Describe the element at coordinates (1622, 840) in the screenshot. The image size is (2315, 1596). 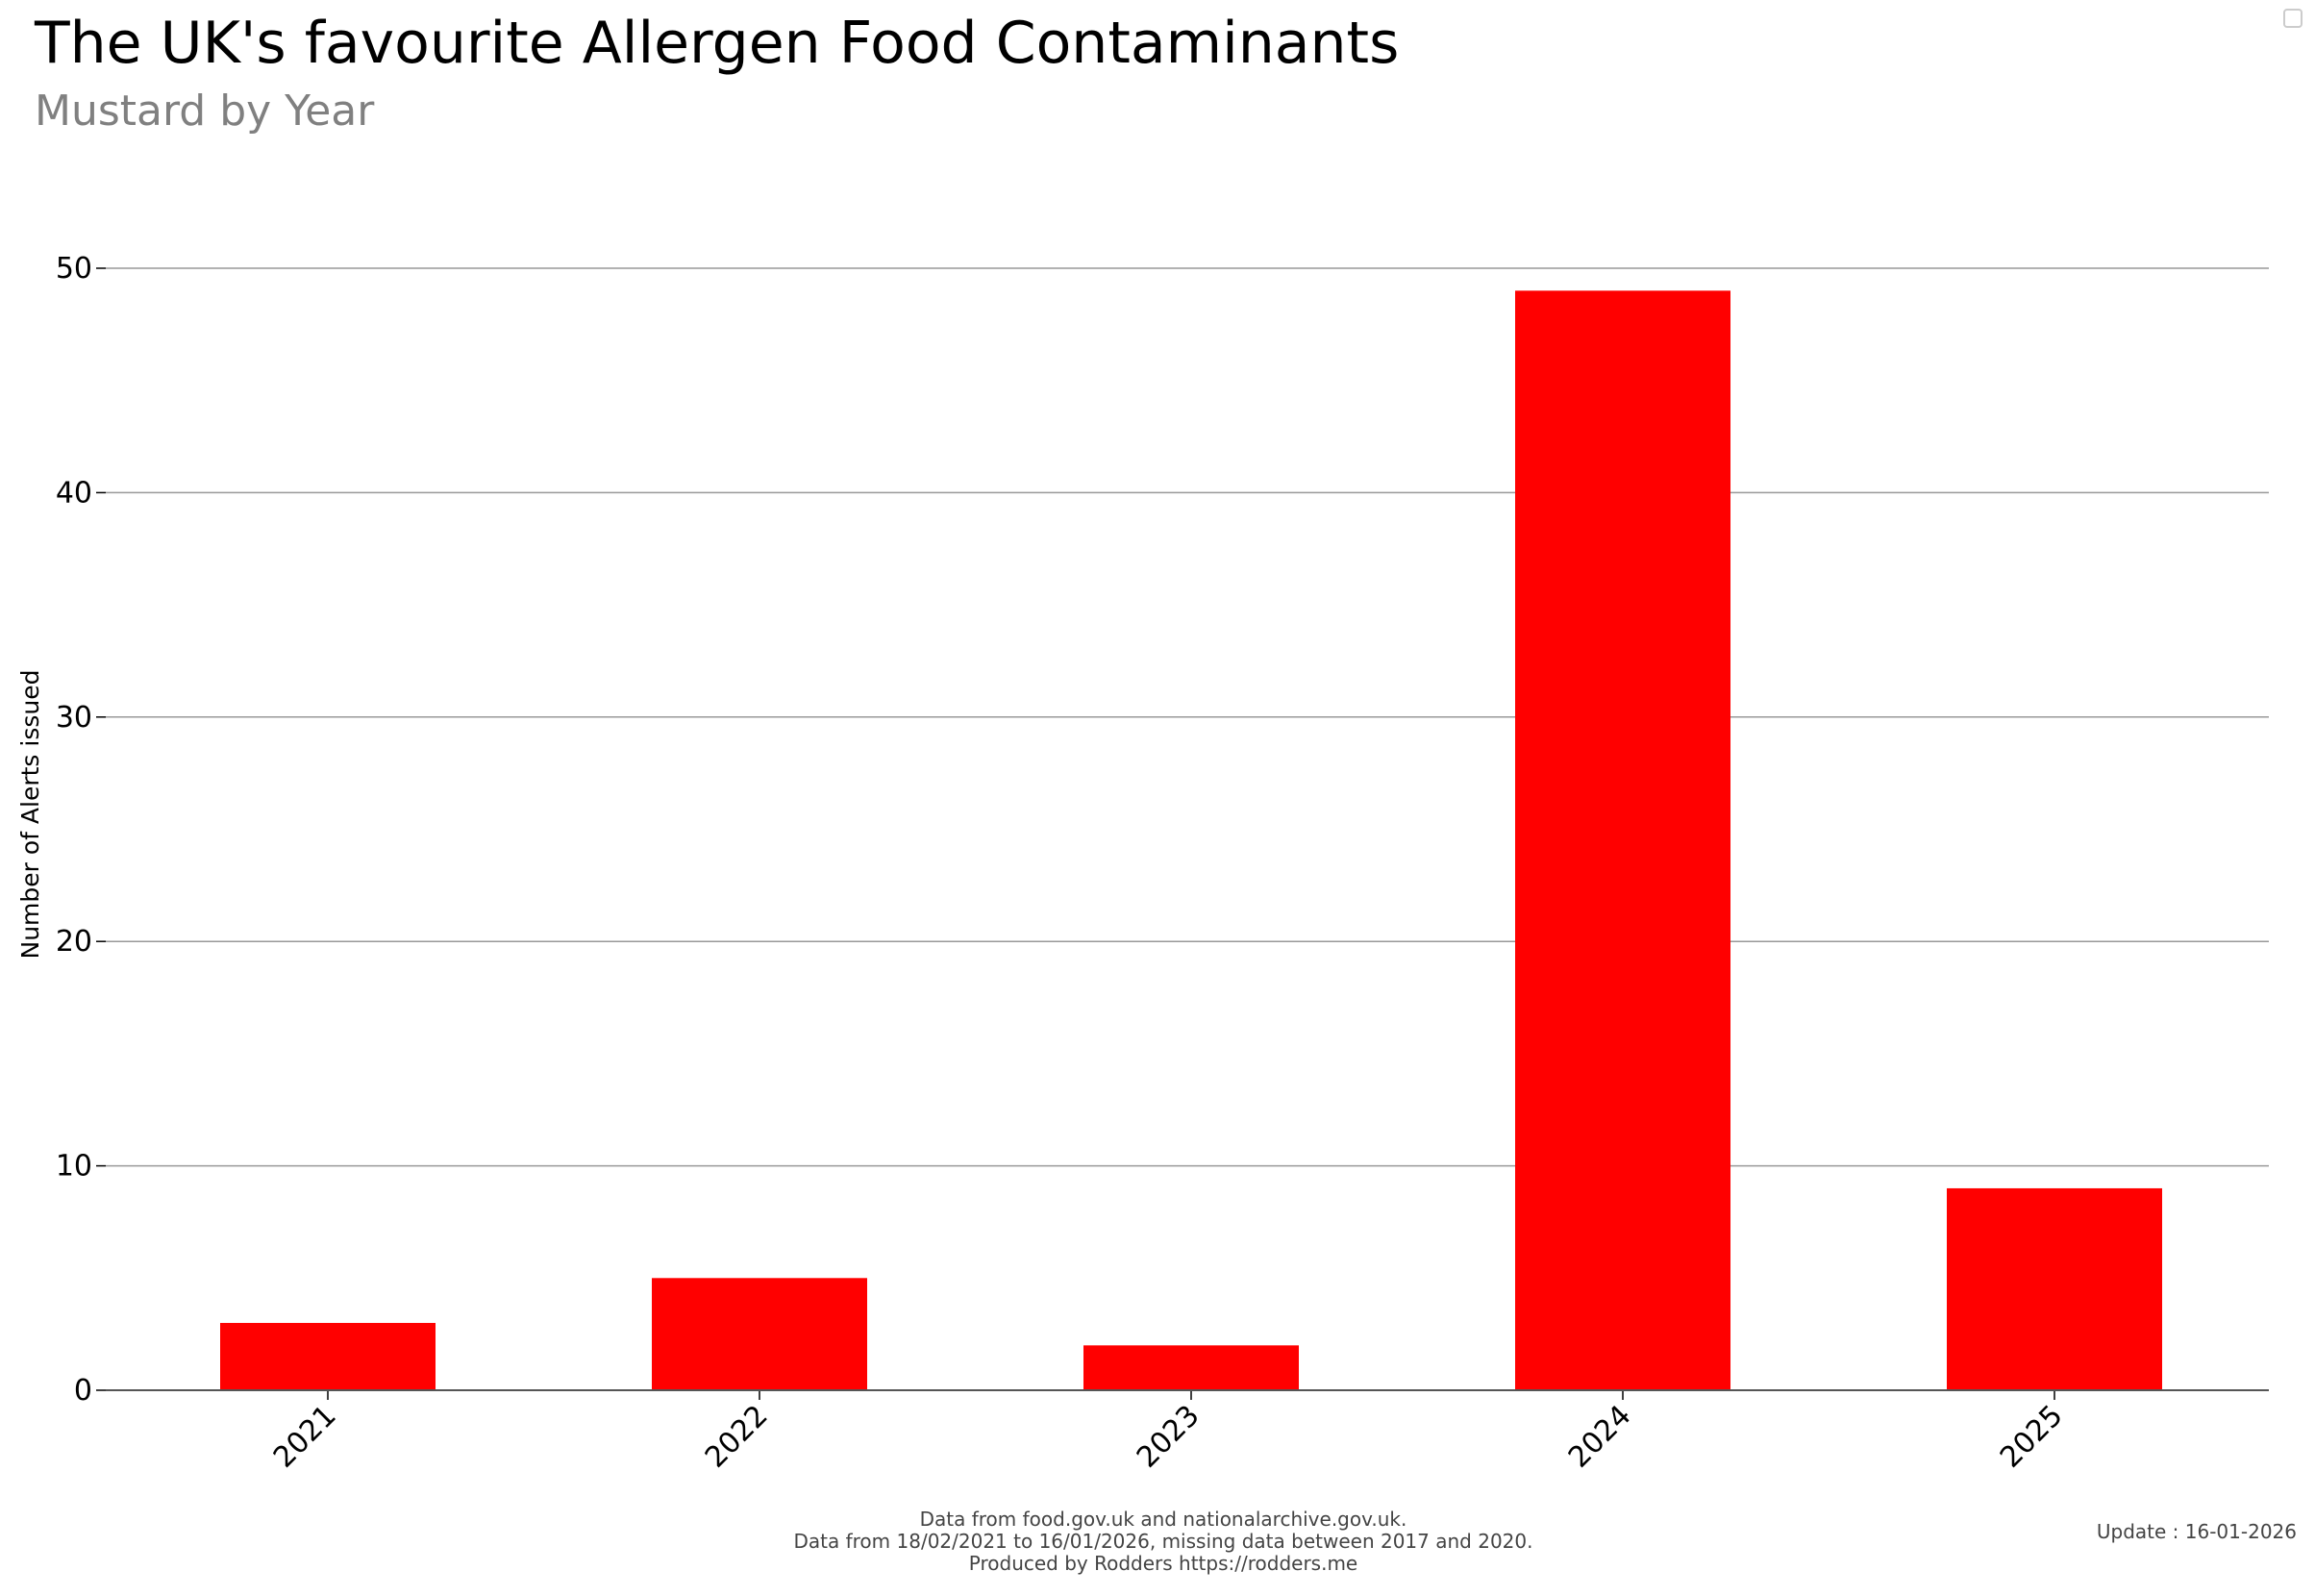
I see `bar-2024` at that location.